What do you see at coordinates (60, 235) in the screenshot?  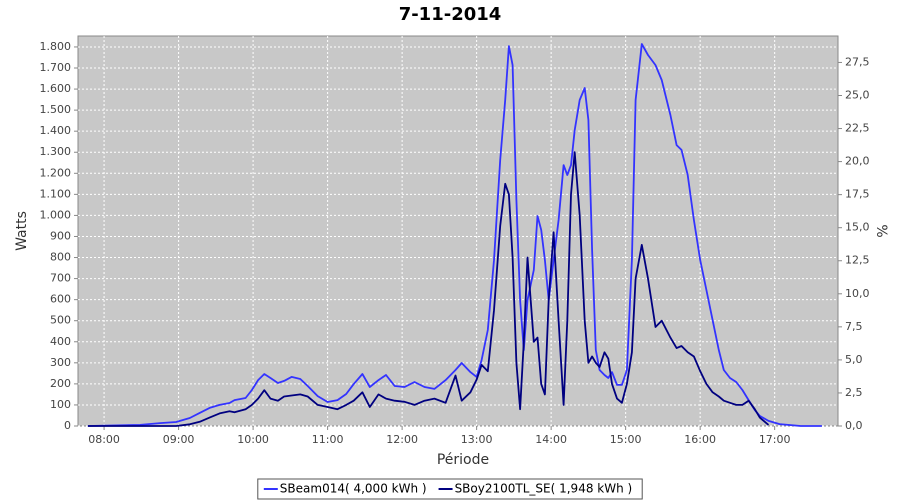 I see `y-tick-label: 900` at bounding box center [60, 235].